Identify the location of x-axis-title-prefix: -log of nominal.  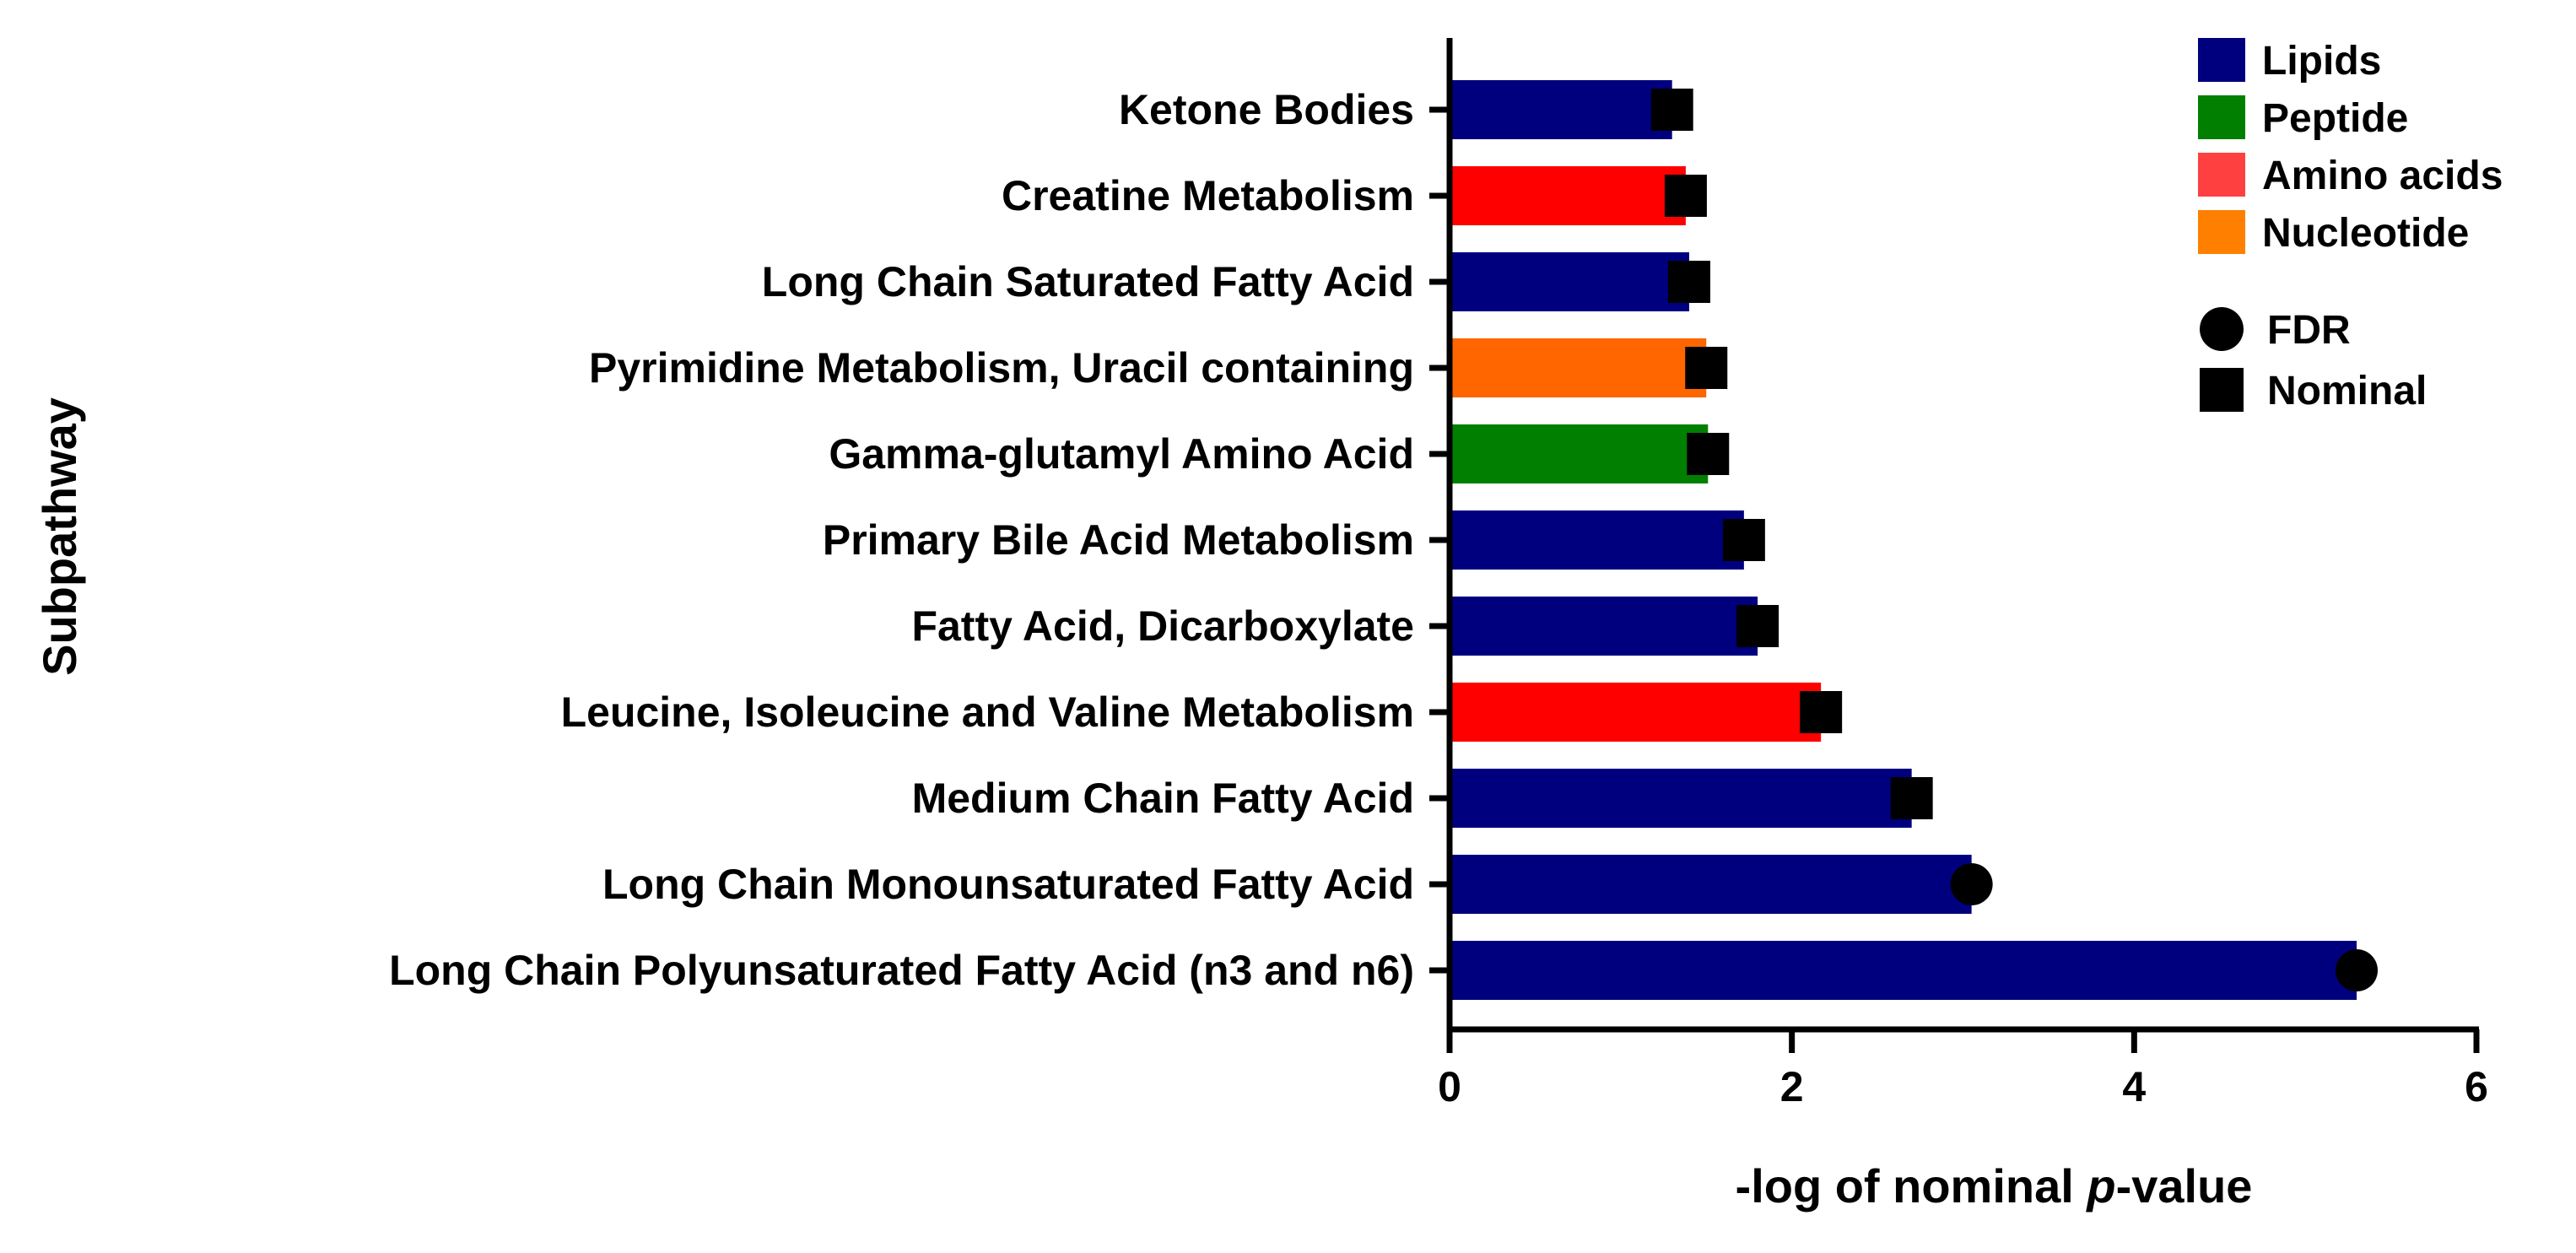
(1911, 1185).